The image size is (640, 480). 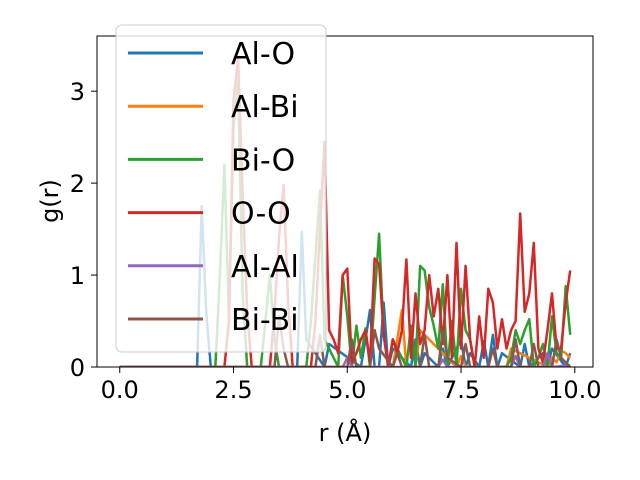 What do you see at coordinates (233, 390) in the screenshot?
I see `x-tick-label: 2.5` at bounding box center [233, 390].